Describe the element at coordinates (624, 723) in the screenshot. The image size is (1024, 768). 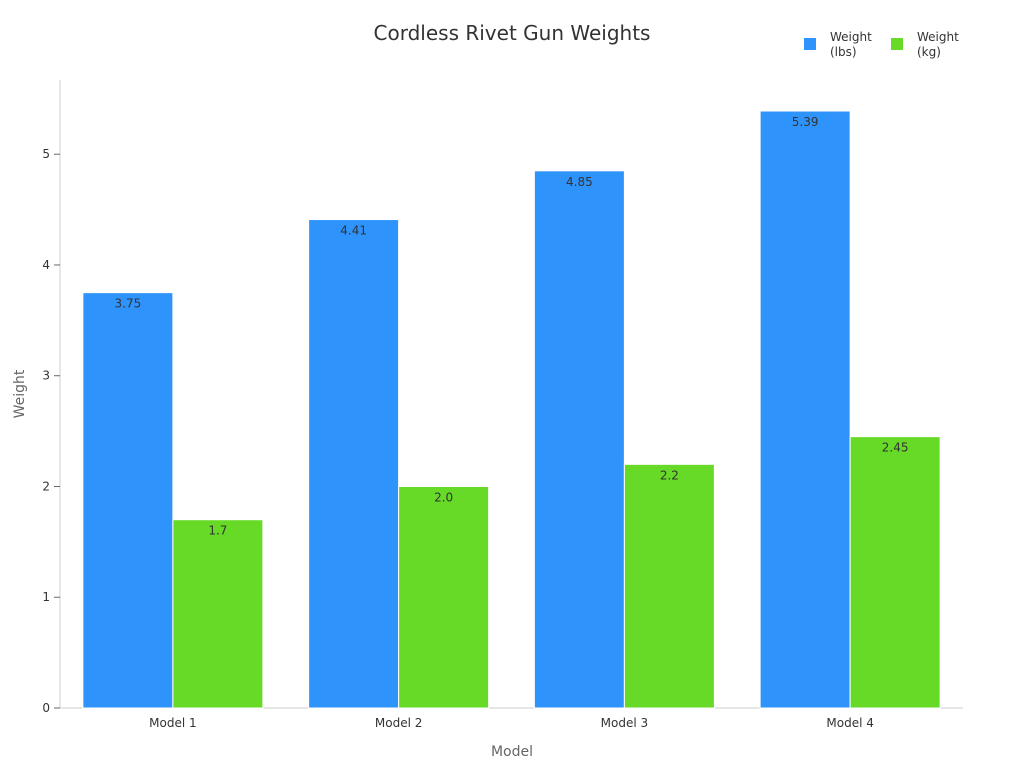
I see `x-tick-label: Model 3` at that location.